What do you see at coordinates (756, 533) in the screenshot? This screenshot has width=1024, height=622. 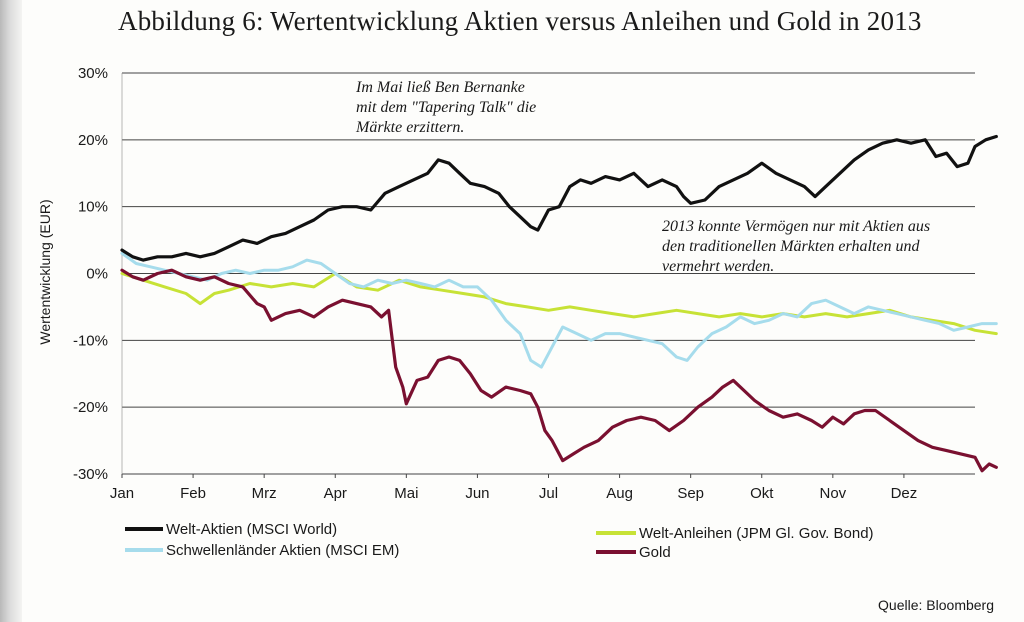 I see `legend-label-welt-anleihen: Welt-Anleihen (JPM Gl. Gov. Bond)` at bounding box center [756, 533].